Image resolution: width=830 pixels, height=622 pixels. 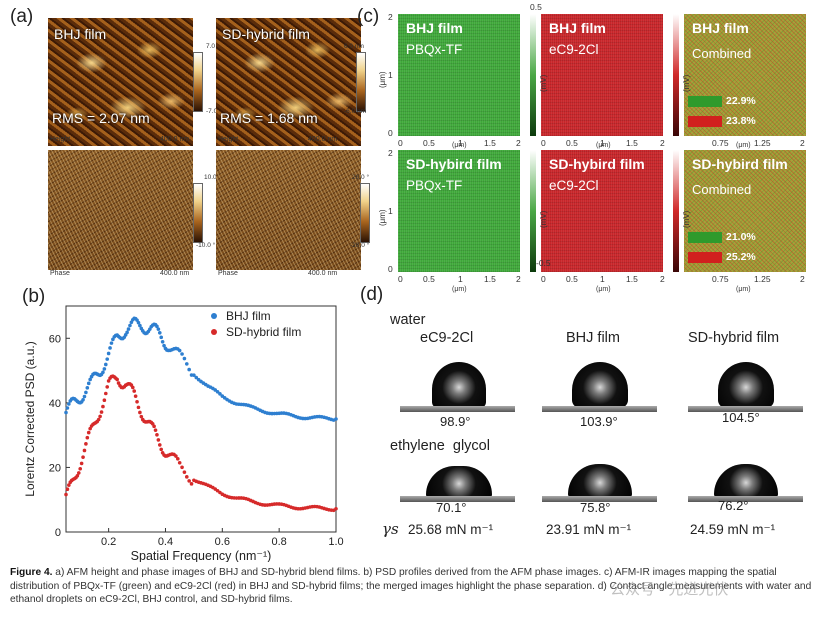 I want to click on contact-angle-value: 104.5°, so click(x=741, y=417).